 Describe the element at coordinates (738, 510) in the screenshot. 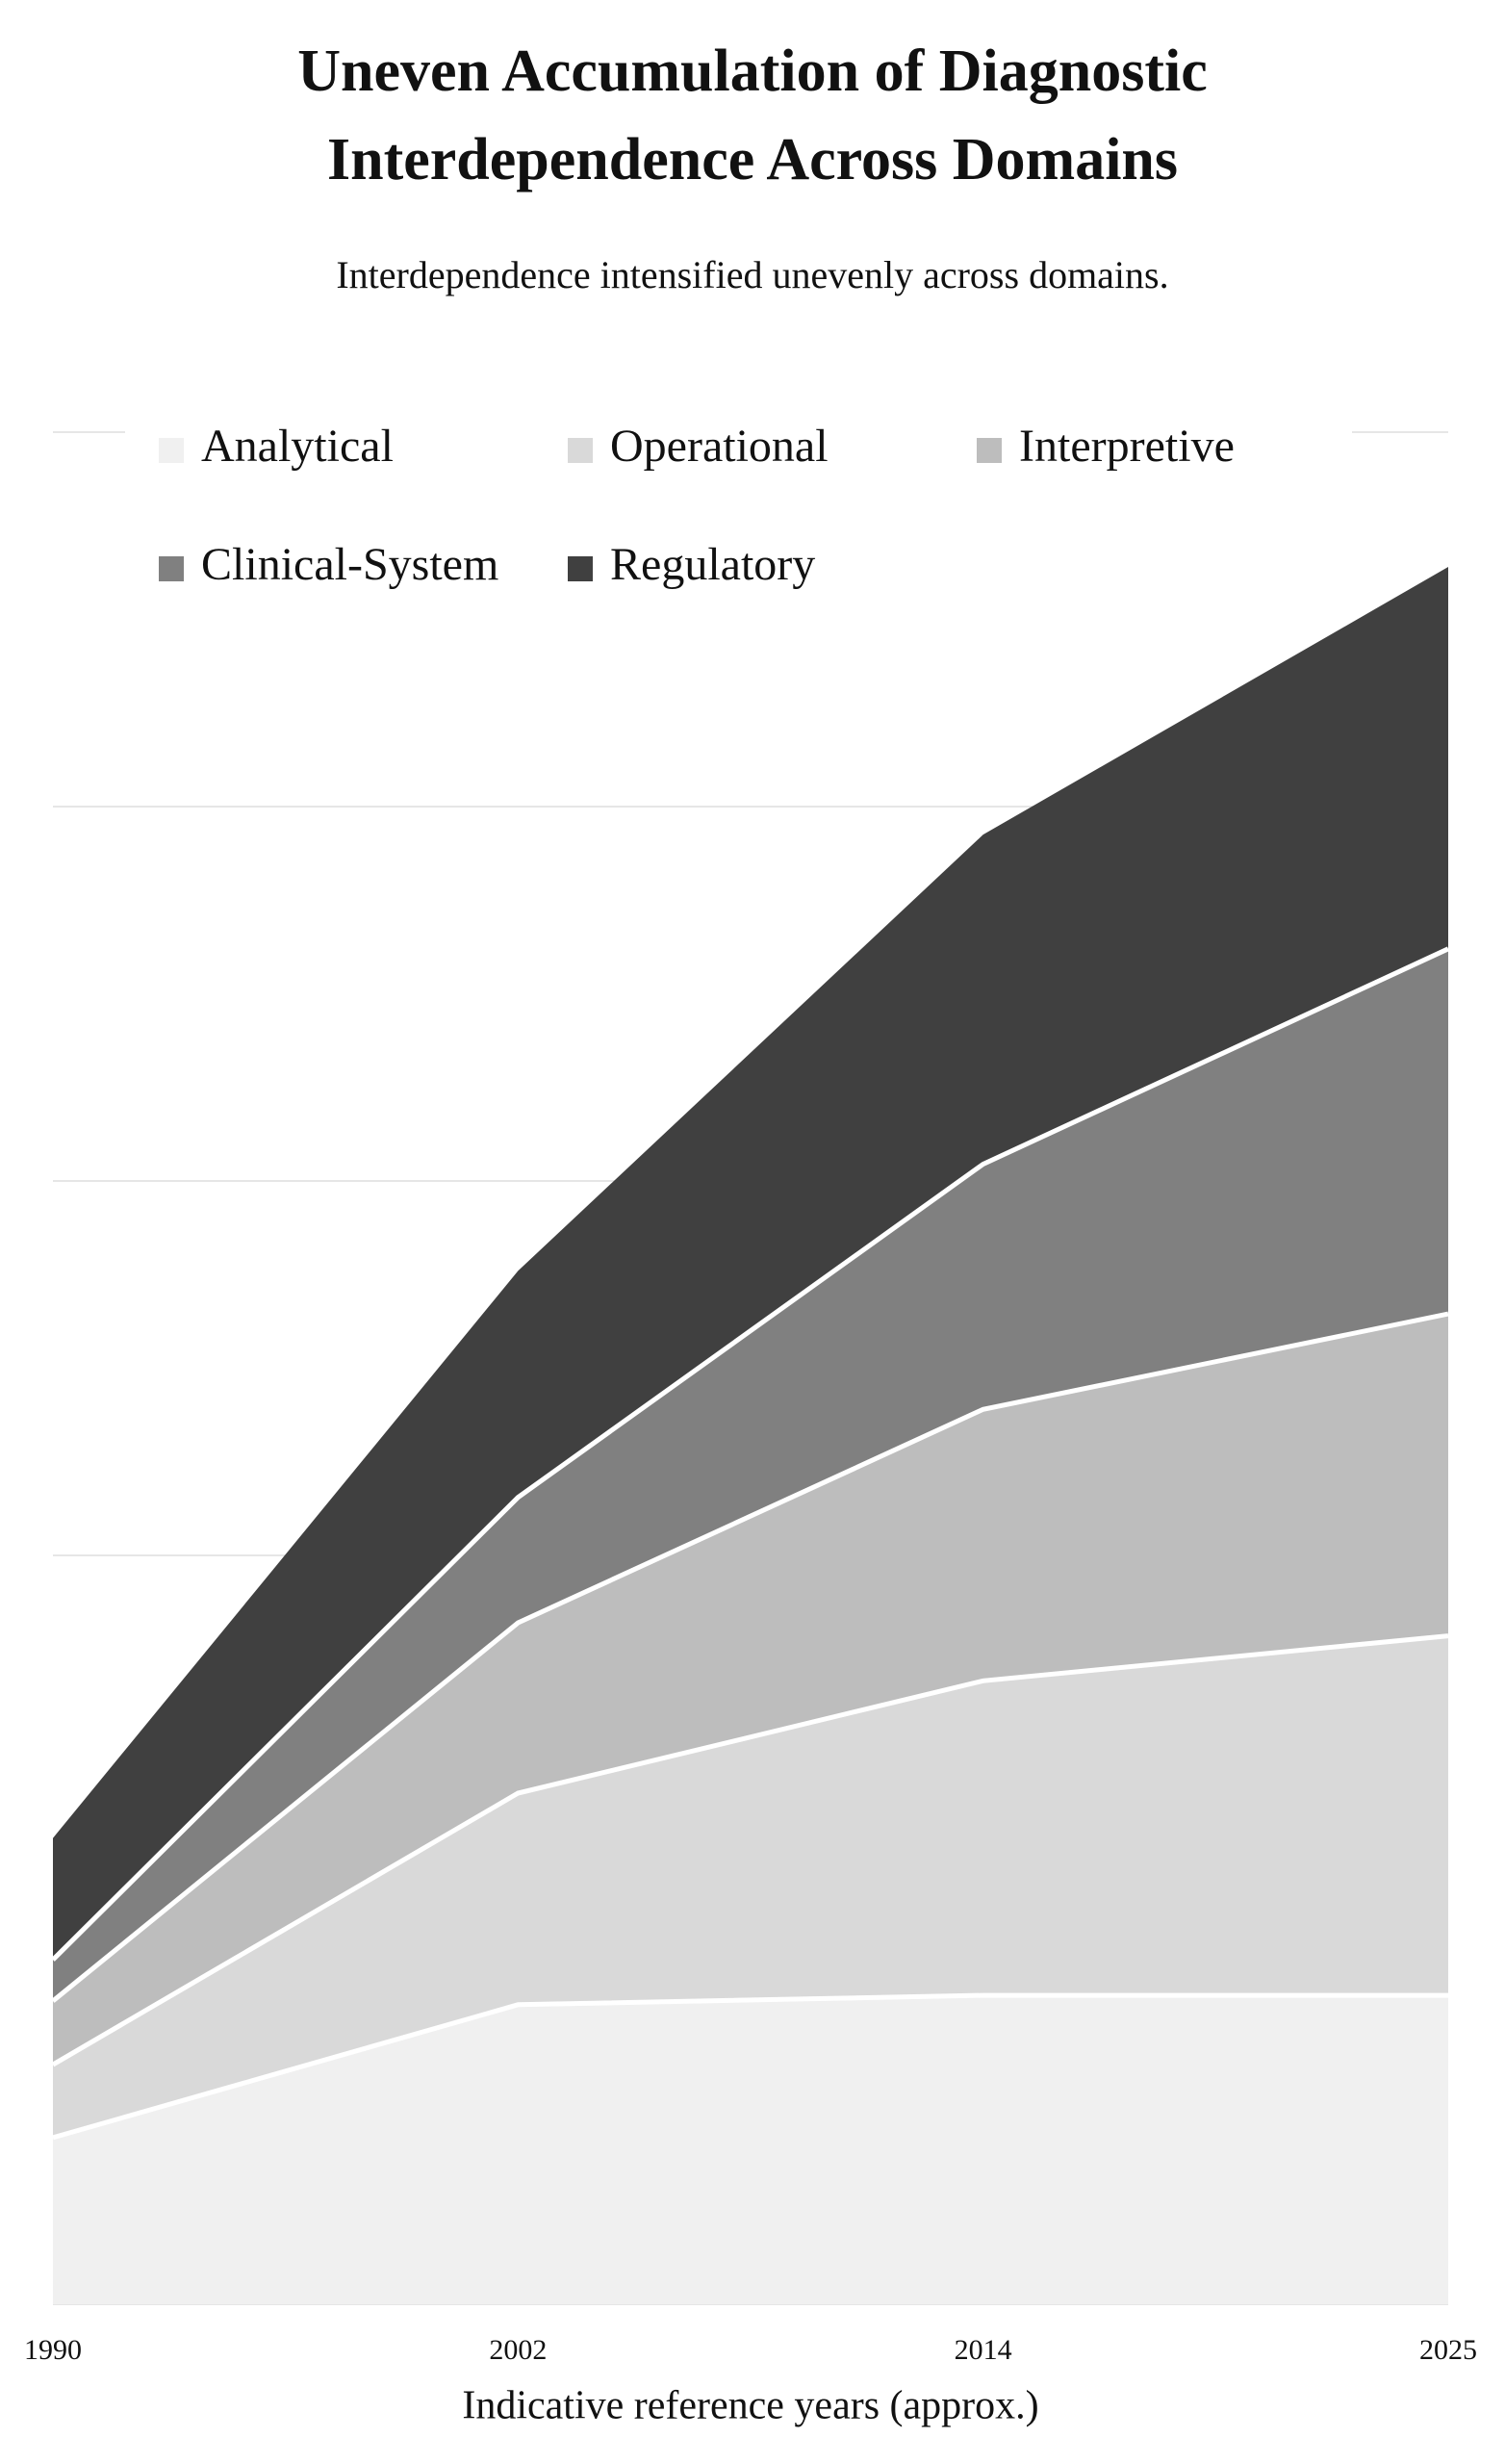

I see `legend-background` at that location.